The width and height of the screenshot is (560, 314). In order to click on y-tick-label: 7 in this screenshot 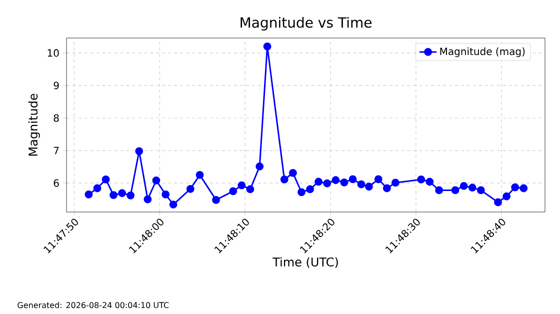, I will do `click(56, 150)`.